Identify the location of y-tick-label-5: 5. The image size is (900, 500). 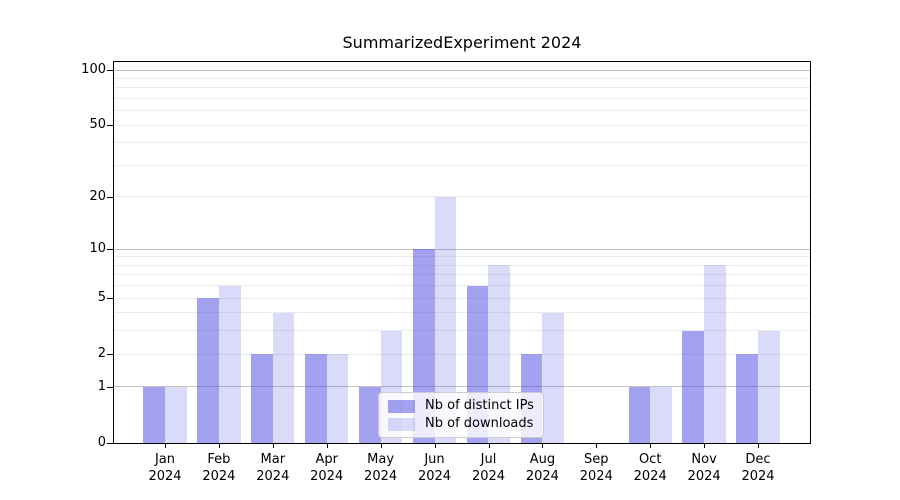
(101, 298).